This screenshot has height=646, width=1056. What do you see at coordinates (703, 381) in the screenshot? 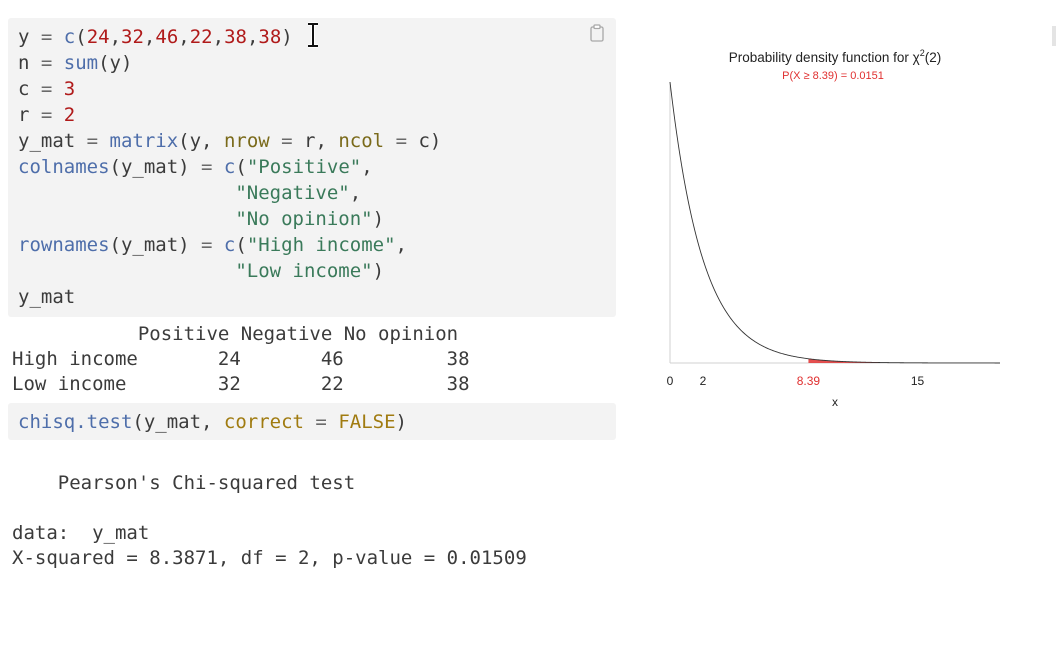
I see `x-tick-label: 2` at bounding box center [703, 381].